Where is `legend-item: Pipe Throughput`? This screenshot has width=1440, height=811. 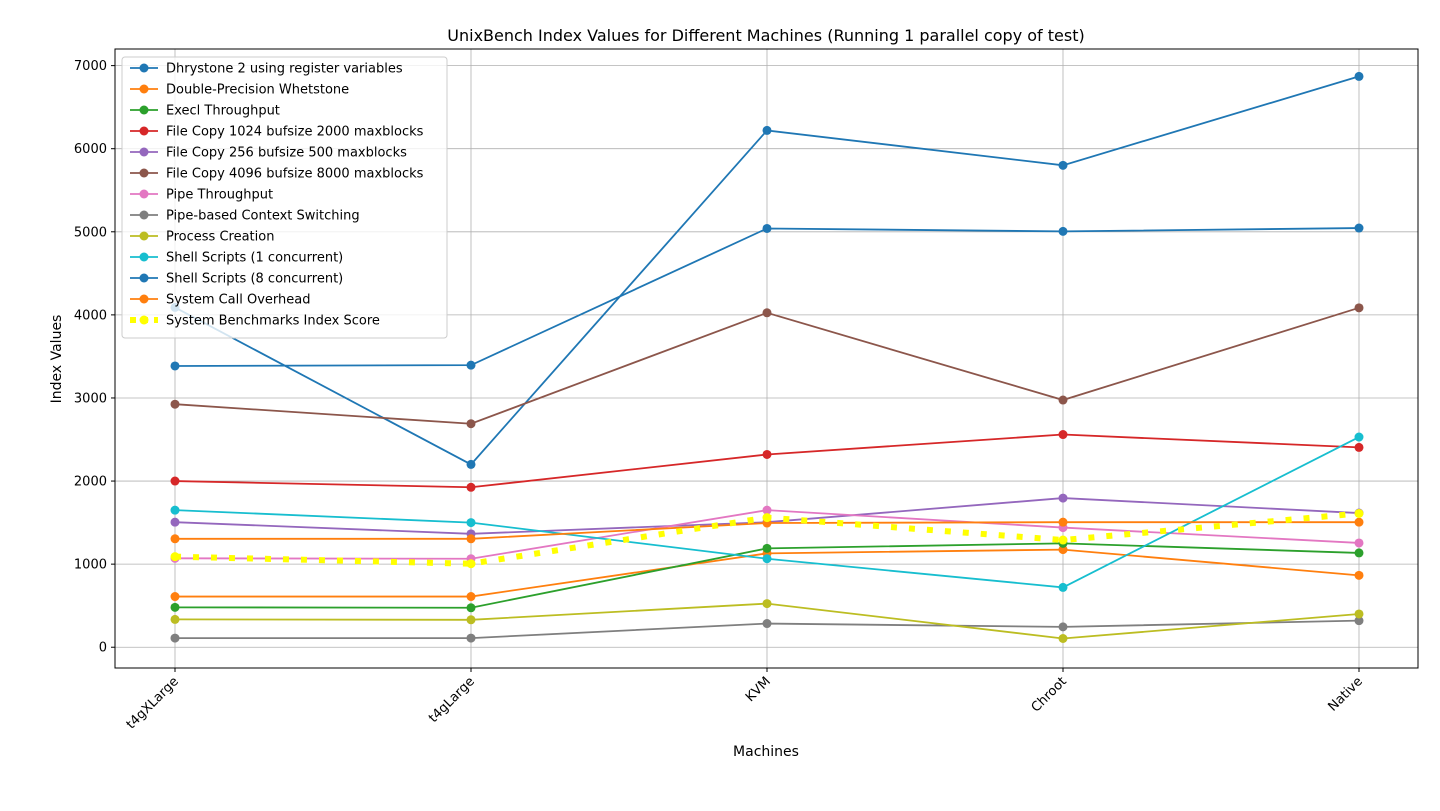 legend-item: Pipe Throughput is located at coordinates (201, 195).